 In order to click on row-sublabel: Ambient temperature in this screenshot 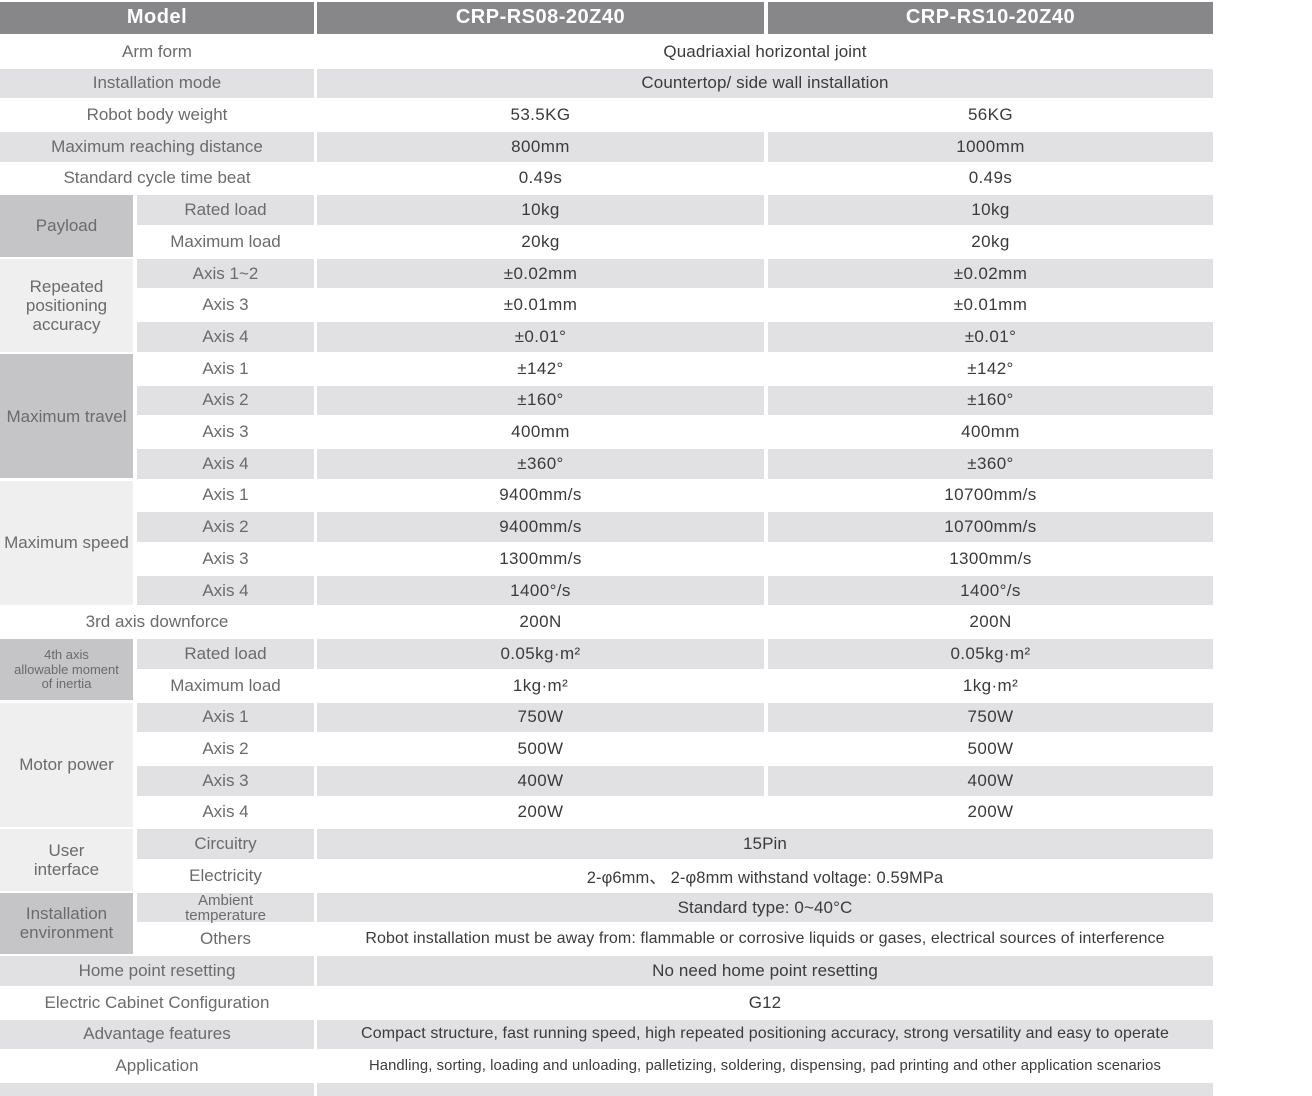, I will do `click(225, 907)`.